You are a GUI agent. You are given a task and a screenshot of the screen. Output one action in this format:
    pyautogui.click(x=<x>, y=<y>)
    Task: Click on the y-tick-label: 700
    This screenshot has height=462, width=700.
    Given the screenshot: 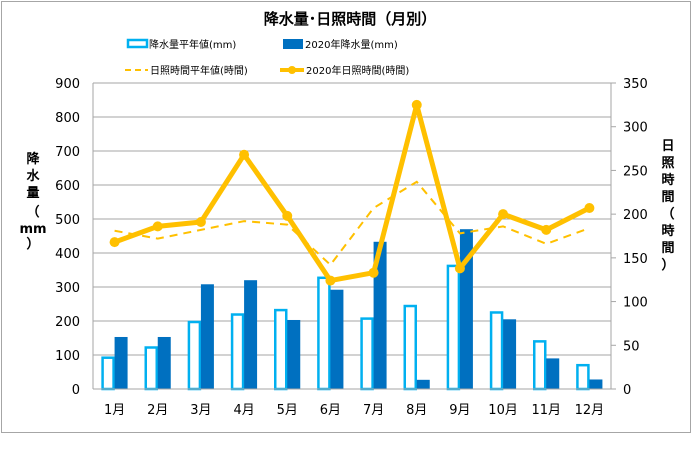 What is the action you would take?
    pyautogui.click(x=67, y=152)
    